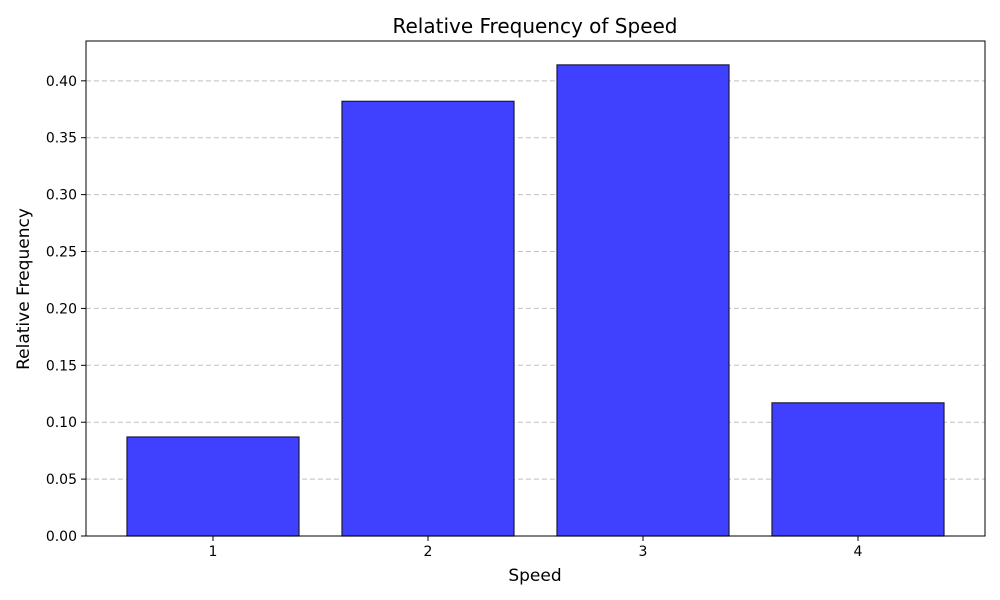 The width and height of the screenshot is (1000, 600). Describe the element at coordinates (61, 366) in the screenshot. I see `y-tick-label: 0.15` at that location.